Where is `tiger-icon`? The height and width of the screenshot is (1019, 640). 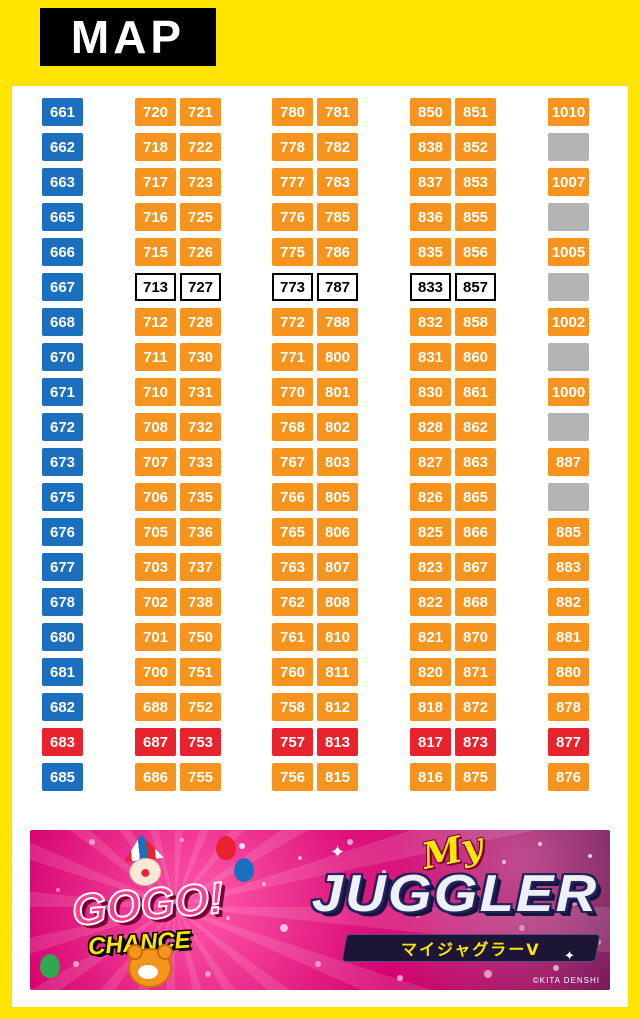
tiger-icon is located at coordinates (150, 966).